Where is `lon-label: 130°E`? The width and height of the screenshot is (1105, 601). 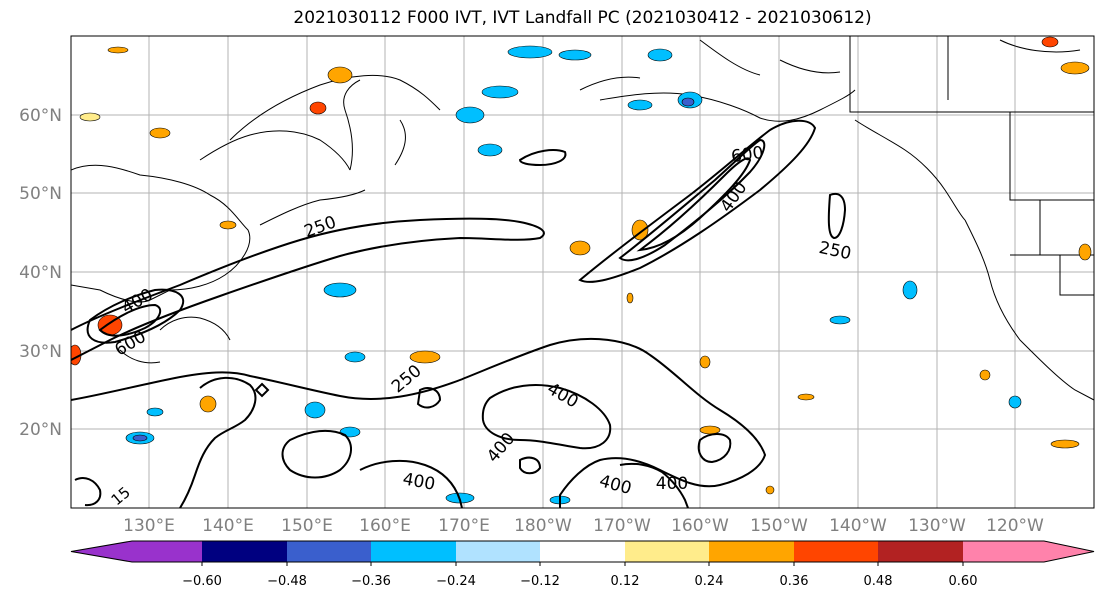 lon-label: 130°E is located at coordinates (149, 526).